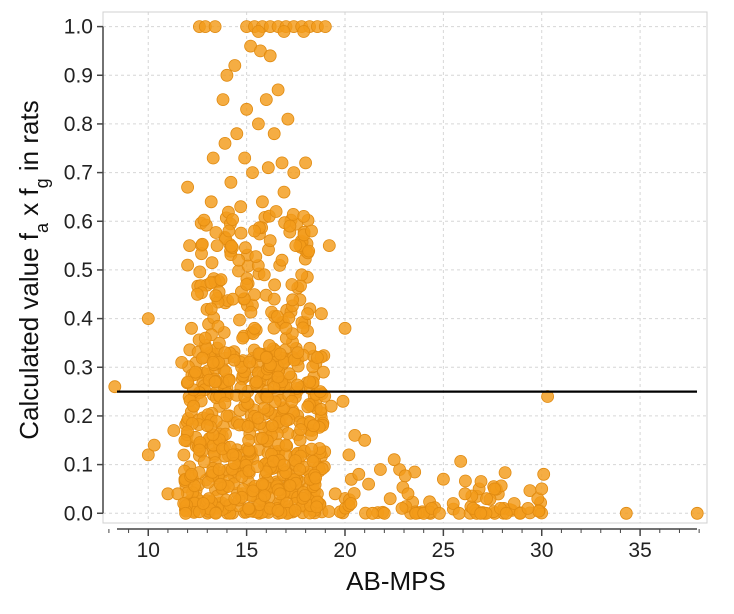 Image resolution: width=734 pixels, height=614 pixels. I want to click on y-tick-label: 0.0, so click(78, 513).